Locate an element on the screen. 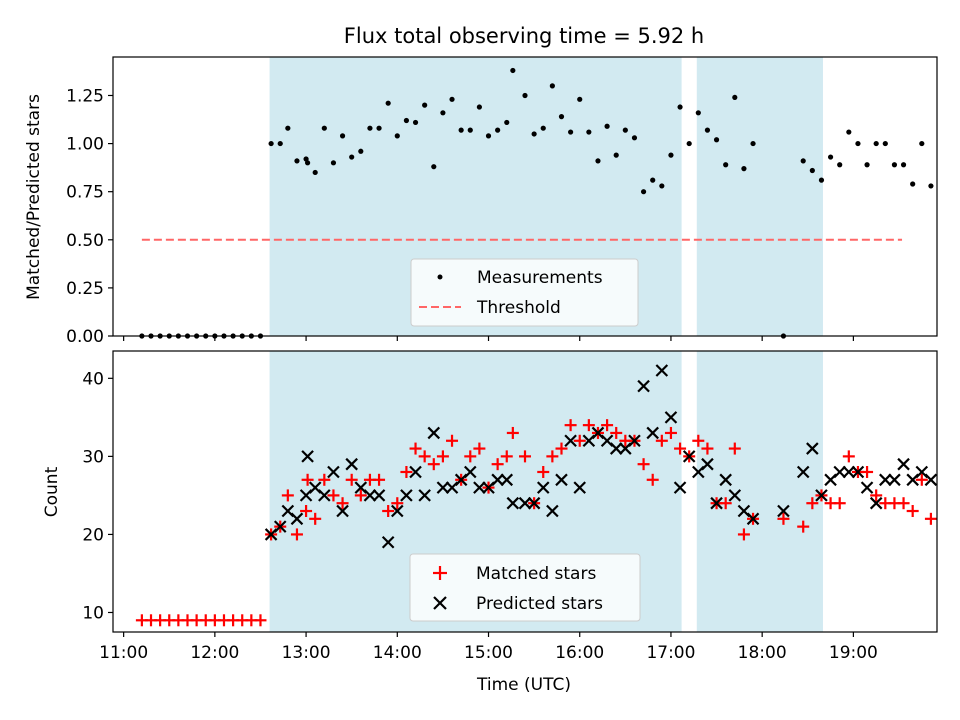  legend-predicted-stars-label: Predicted stars is located at coordinates (539, 604).